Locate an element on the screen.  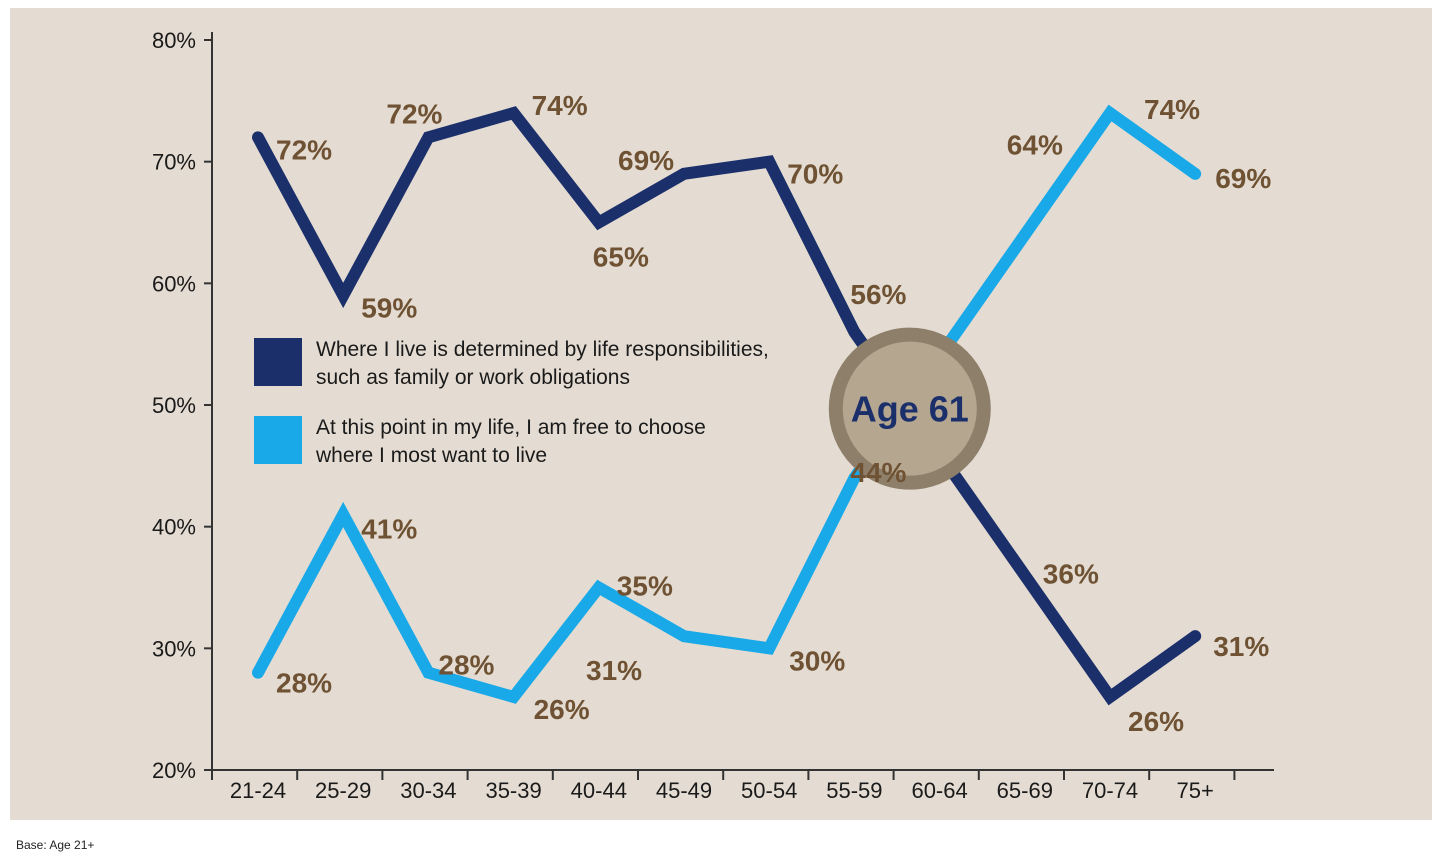
y-tick-label: 70% is located at coordinates (174, 162).